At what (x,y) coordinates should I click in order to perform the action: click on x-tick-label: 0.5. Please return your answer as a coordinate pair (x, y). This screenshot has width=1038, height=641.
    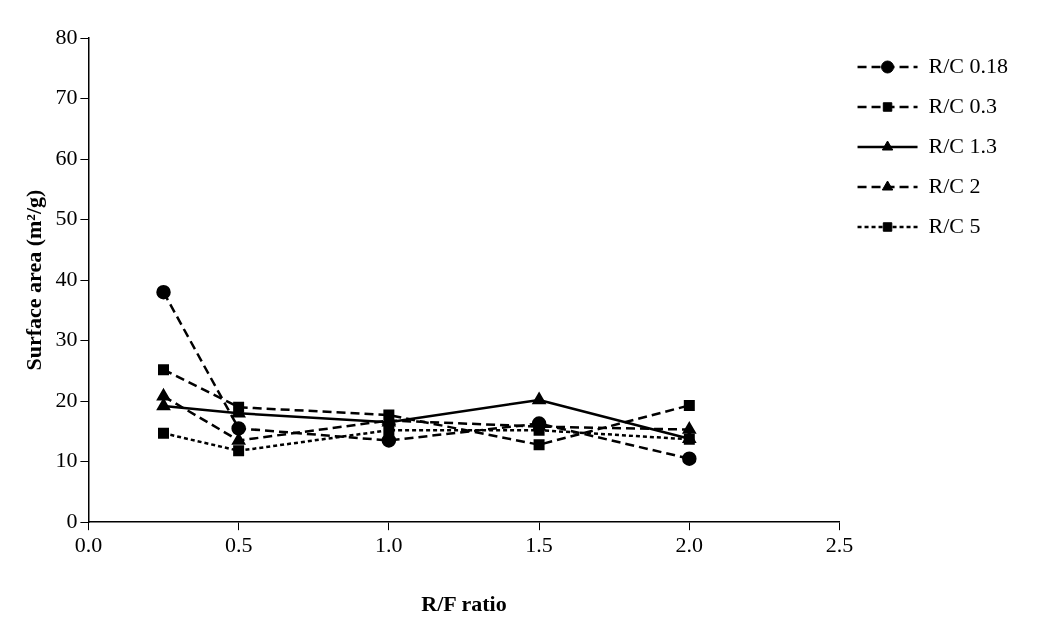
    Looking at the image, I should click on (238, 545).